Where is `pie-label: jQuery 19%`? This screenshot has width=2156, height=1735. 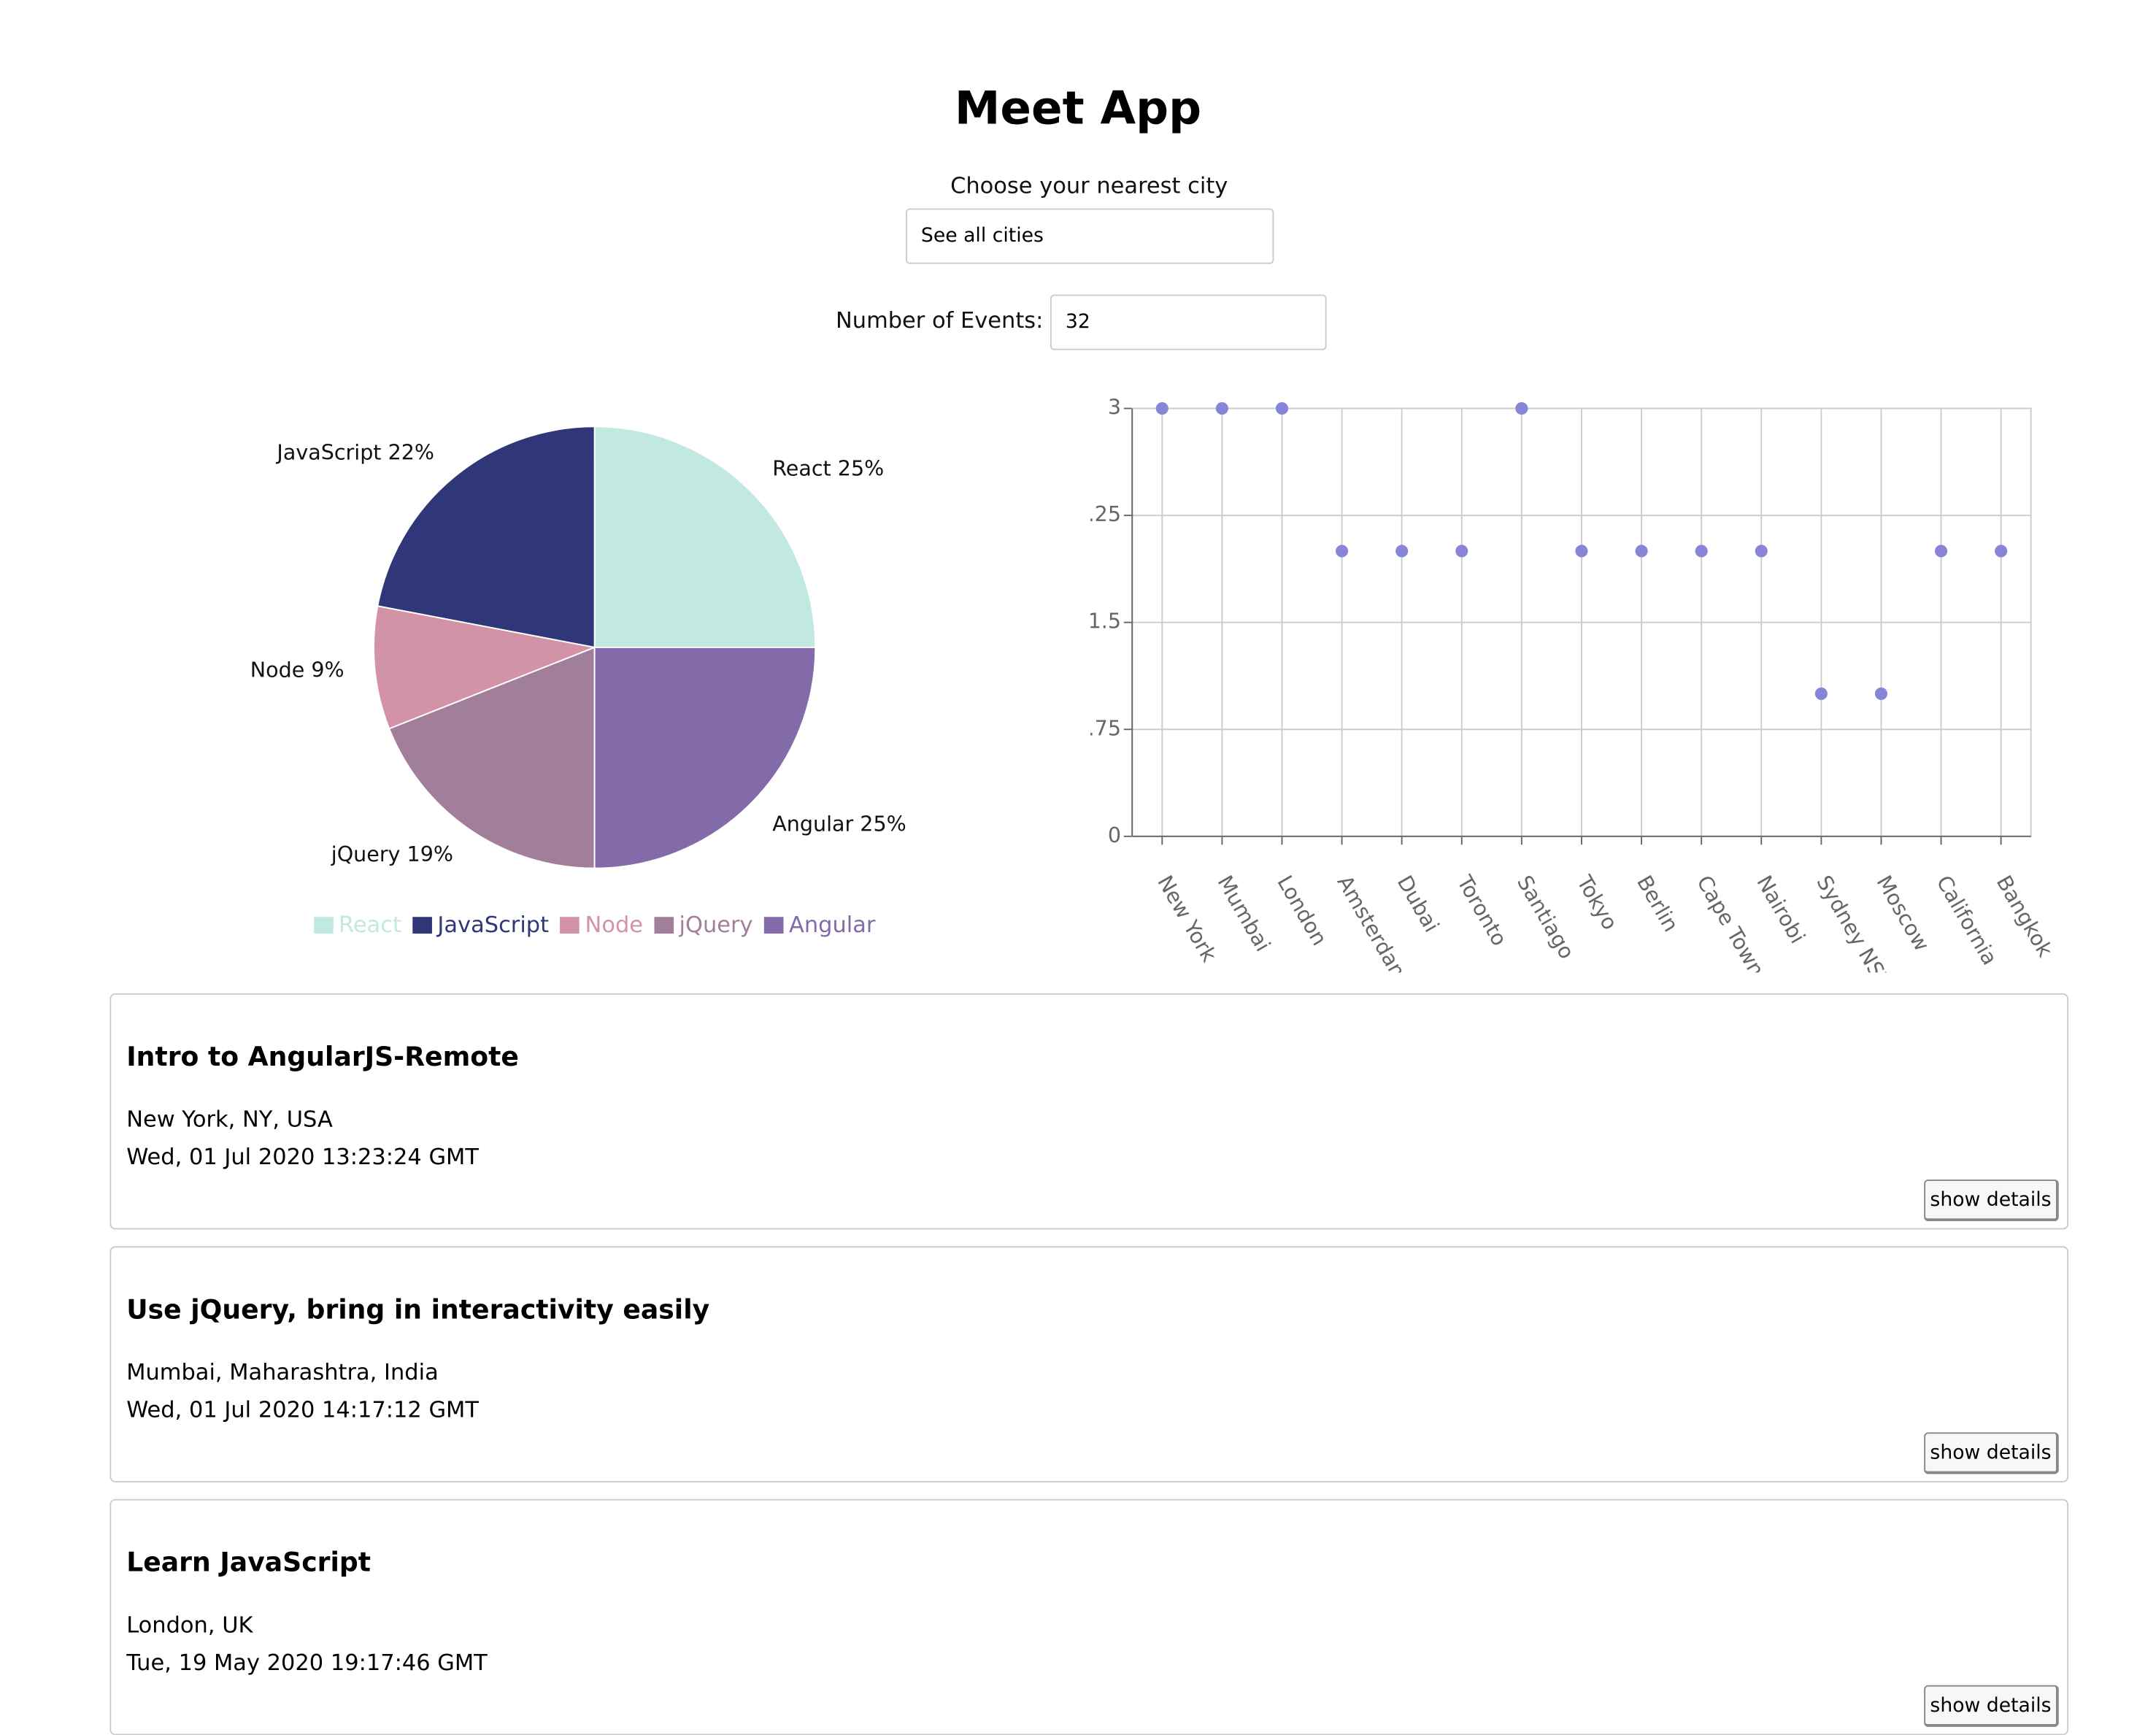
pie-label: jQuery 19% is located at coordinates (392, 854).